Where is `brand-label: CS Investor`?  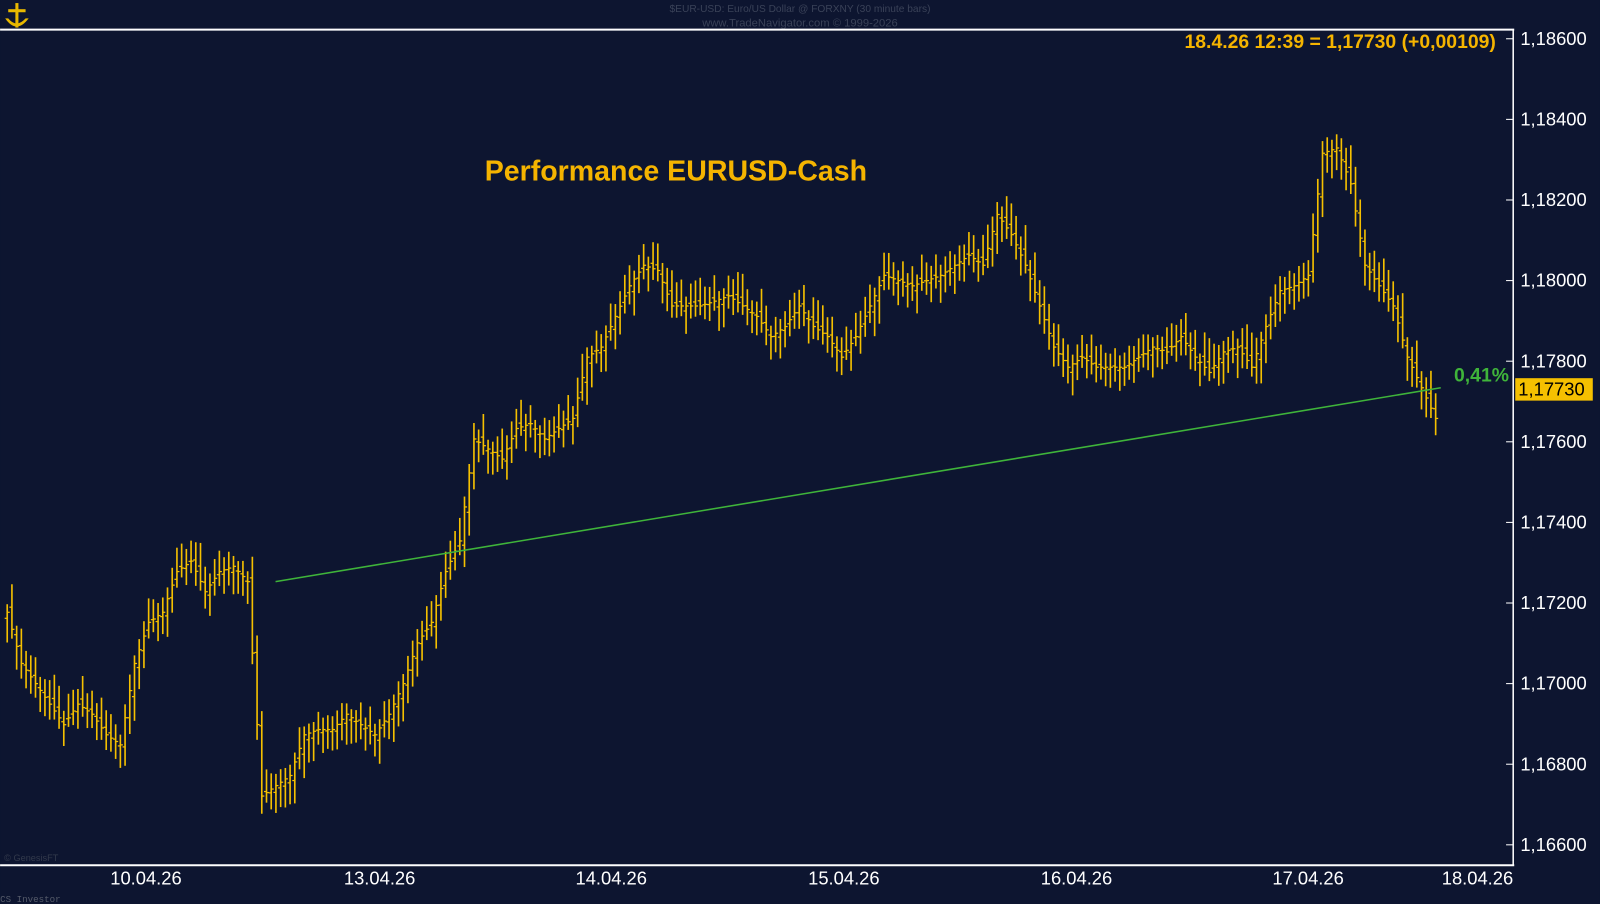
brand-label: CS Investor is located at coordinates (30, 899).